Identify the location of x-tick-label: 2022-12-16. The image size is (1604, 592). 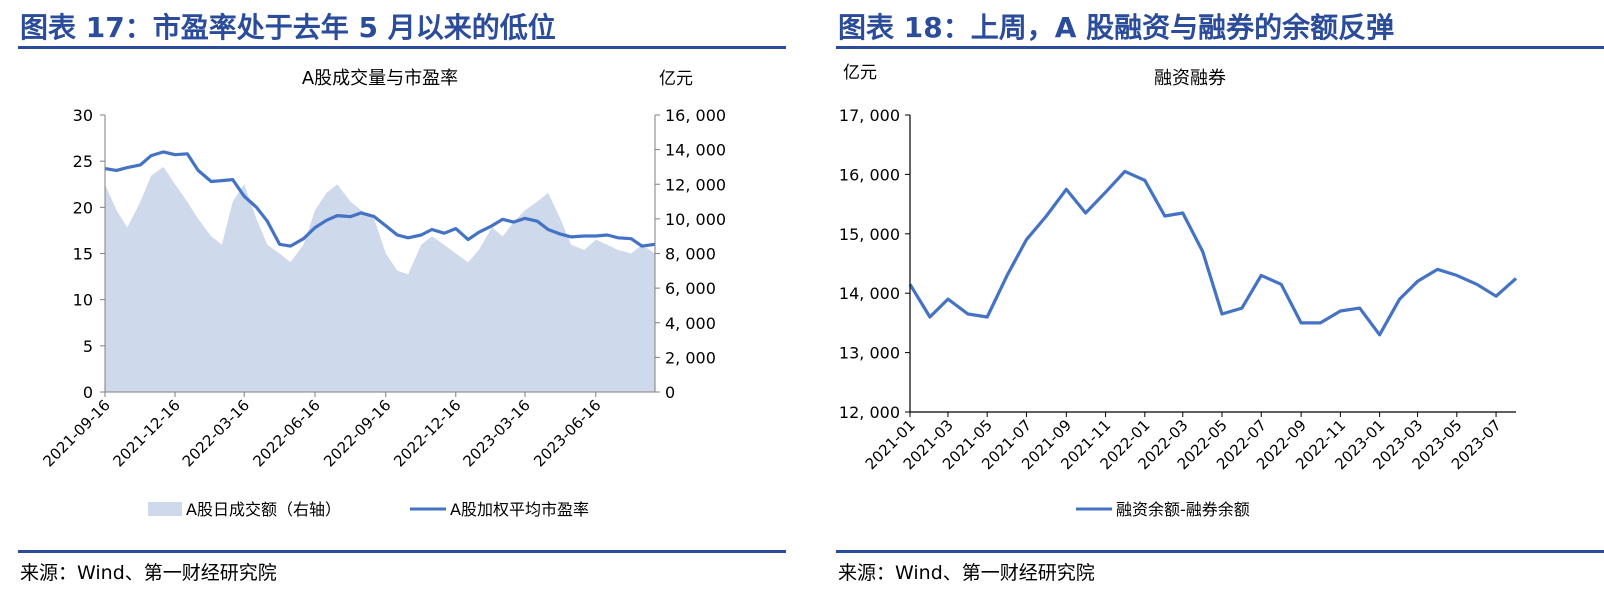
(427, 433).